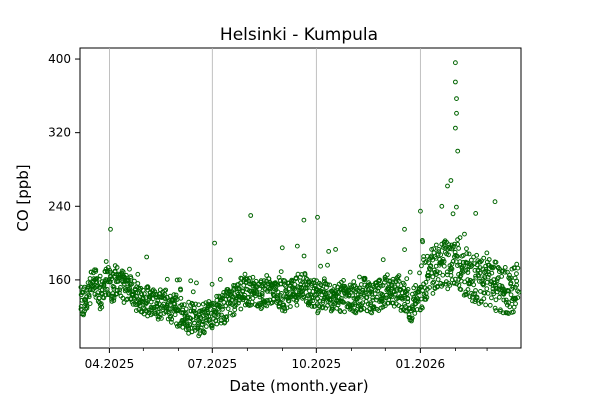  Describe the element at coordinates (59, 206) in the screenshot. I see `y-tick-label: 240` at that location.